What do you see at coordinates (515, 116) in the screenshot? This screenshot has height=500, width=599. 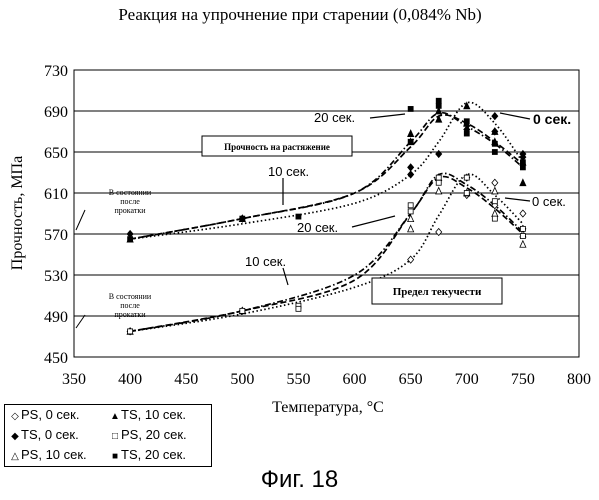 I see `ts-0s-pointer` at bounding box center [515, 116].